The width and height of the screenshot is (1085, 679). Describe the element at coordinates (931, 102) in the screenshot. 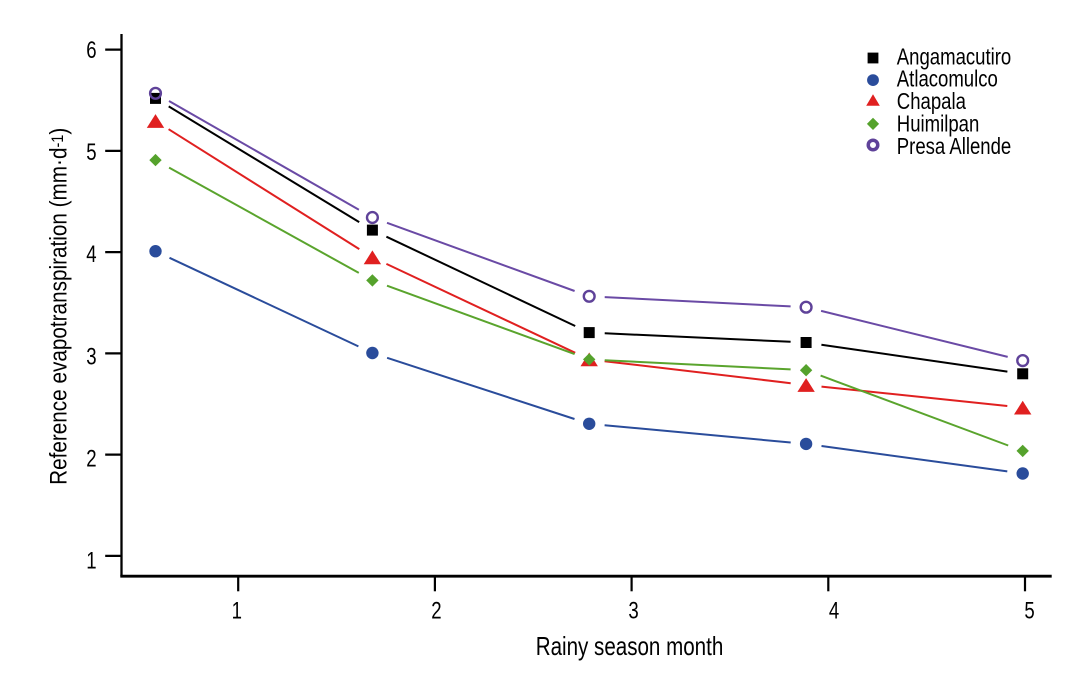

I see `svg-text: Chapala` at that location.